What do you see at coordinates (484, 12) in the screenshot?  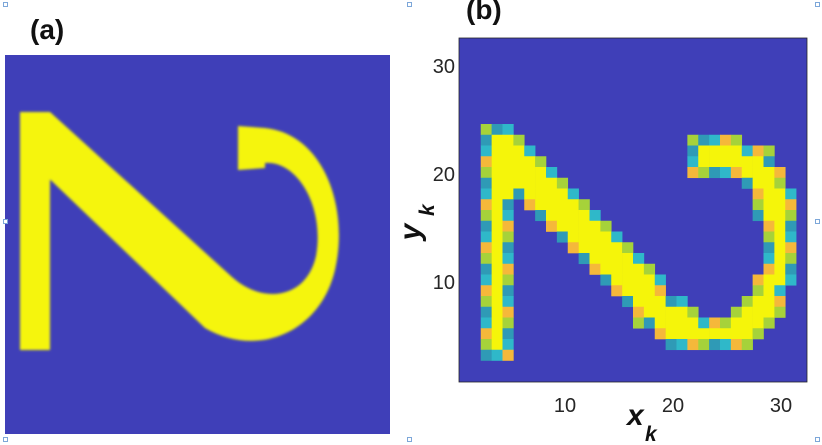 I see `panel-b-label: (b)` at bounding box center [484, 12].